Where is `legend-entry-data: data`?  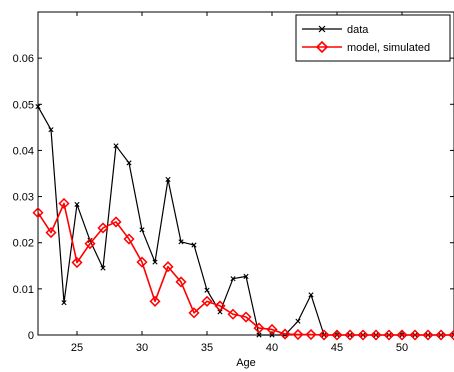
legend-entry-data: data is located at coordinates (335, 30).